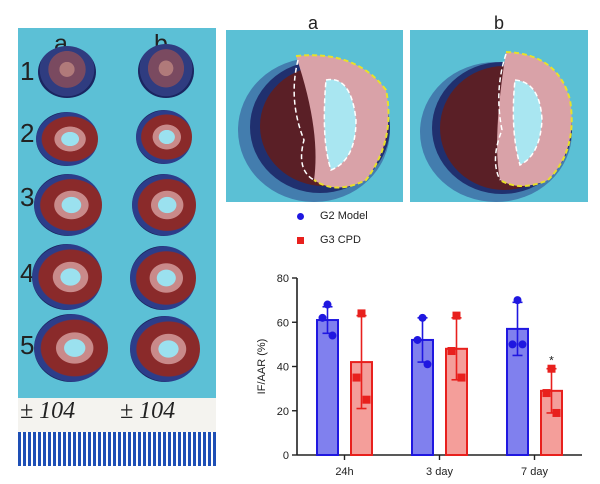  I want to click on x-tick-label-1: 3 day, so click(439, 472).